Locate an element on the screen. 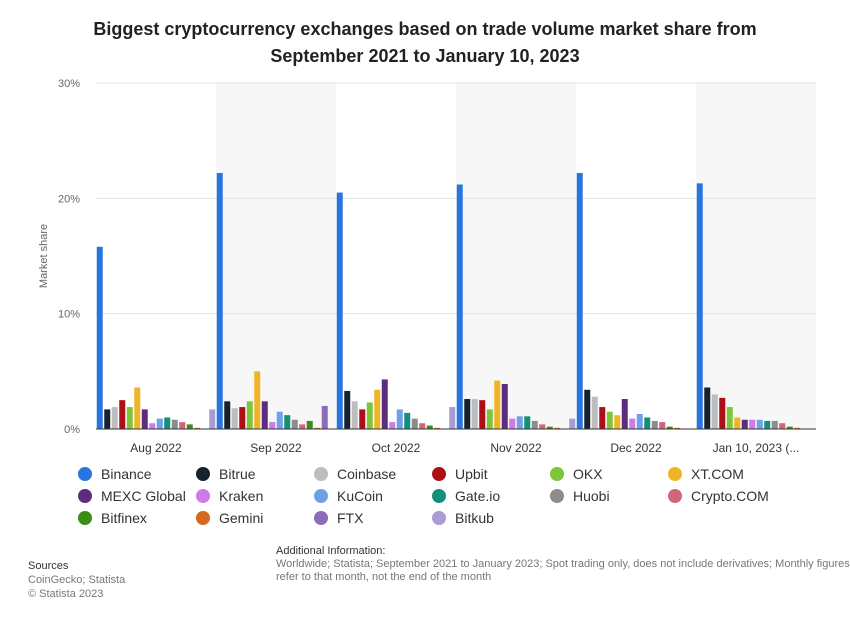 The width and height of the screenshot is (850, 632). bar-bitrue is located at coordinates (707, 408).